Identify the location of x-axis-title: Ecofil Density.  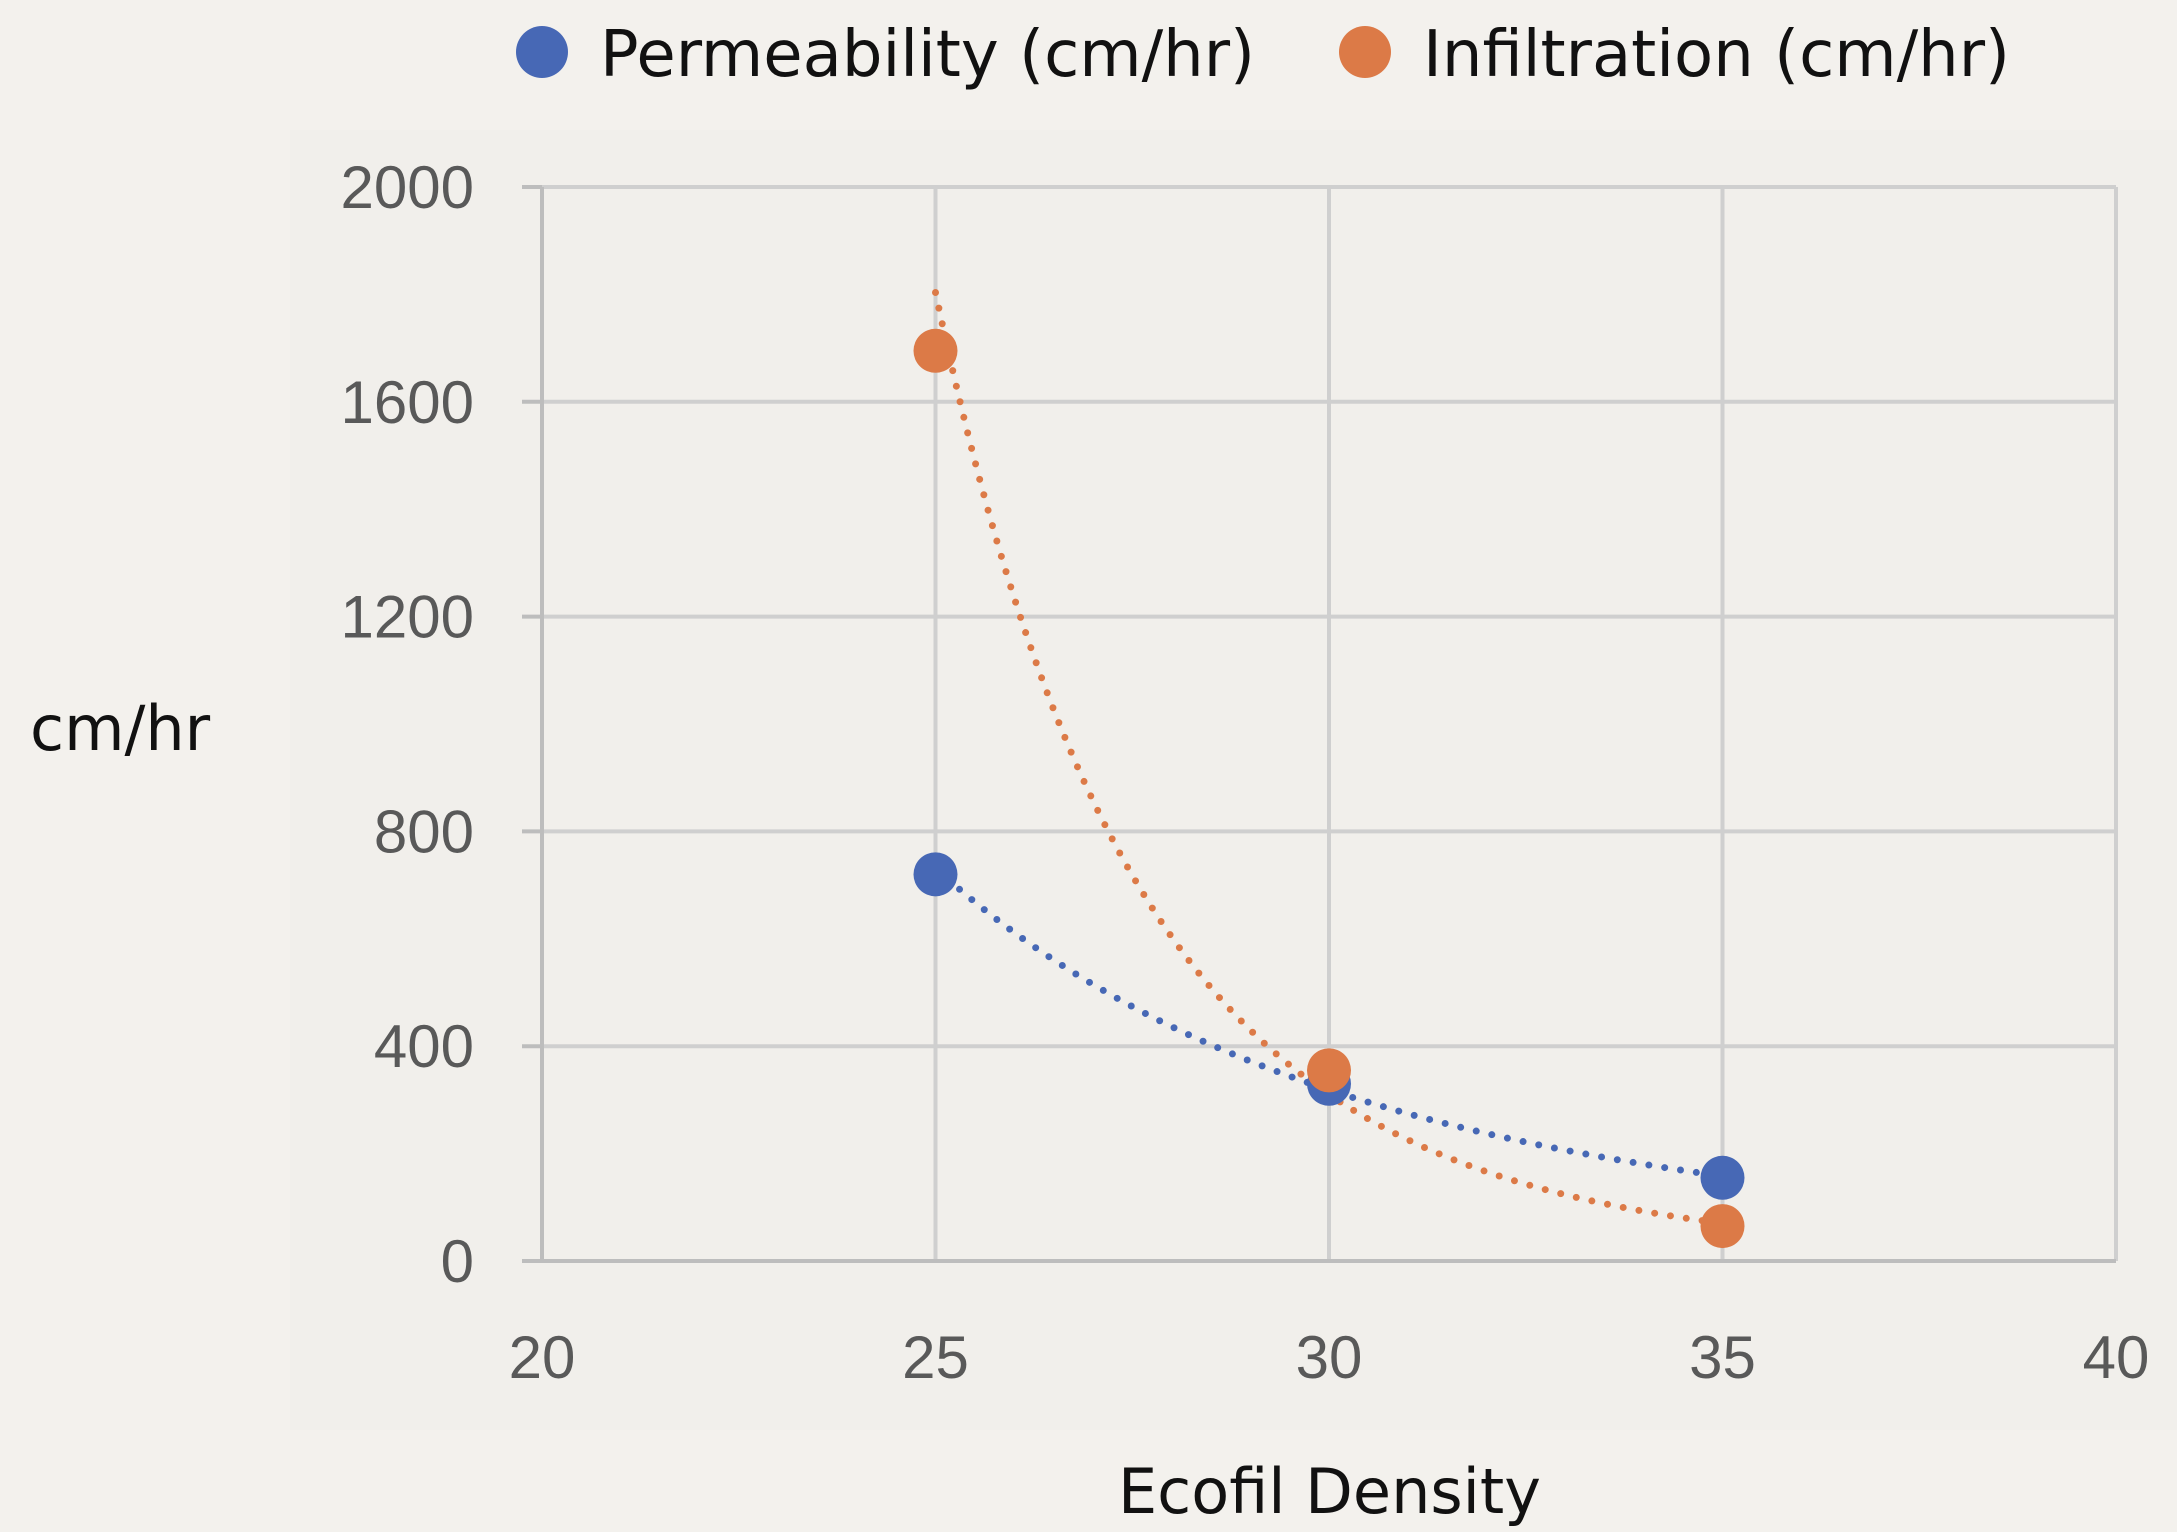
(1329, 1491).